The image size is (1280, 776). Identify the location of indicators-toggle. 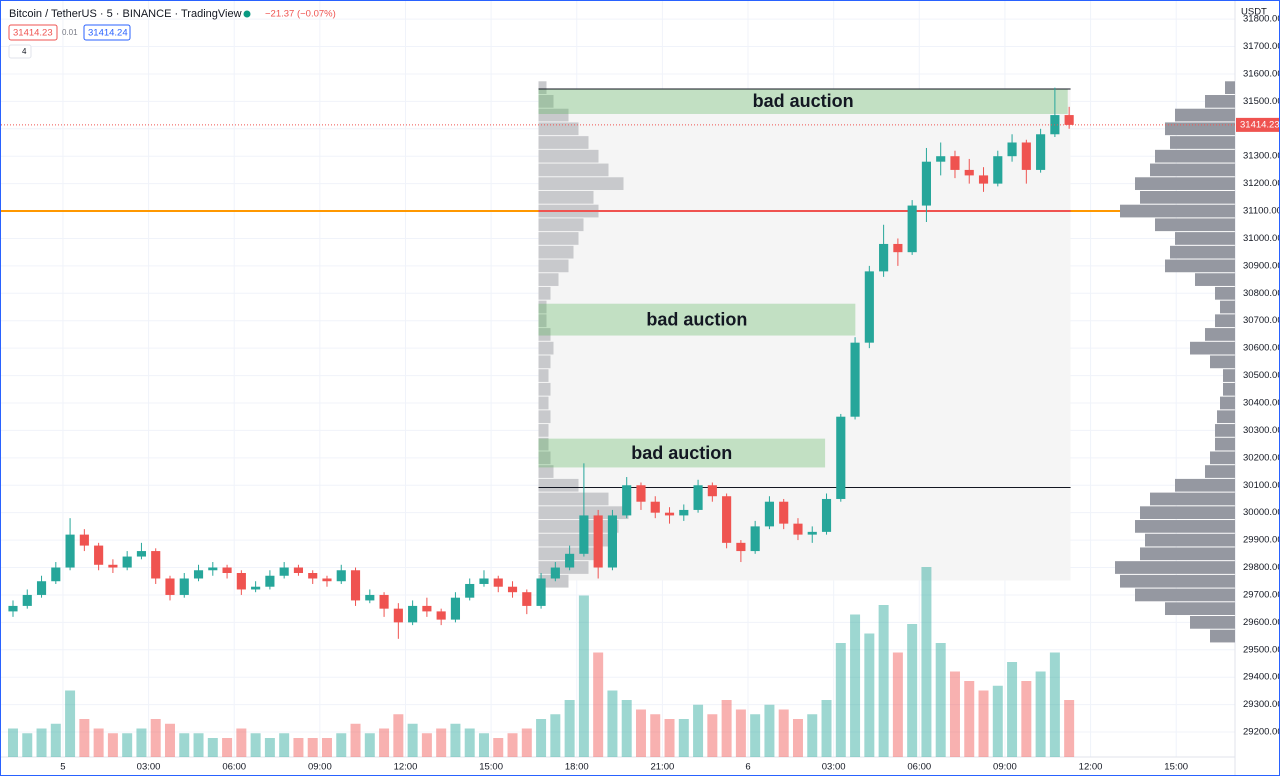
(20, 51).